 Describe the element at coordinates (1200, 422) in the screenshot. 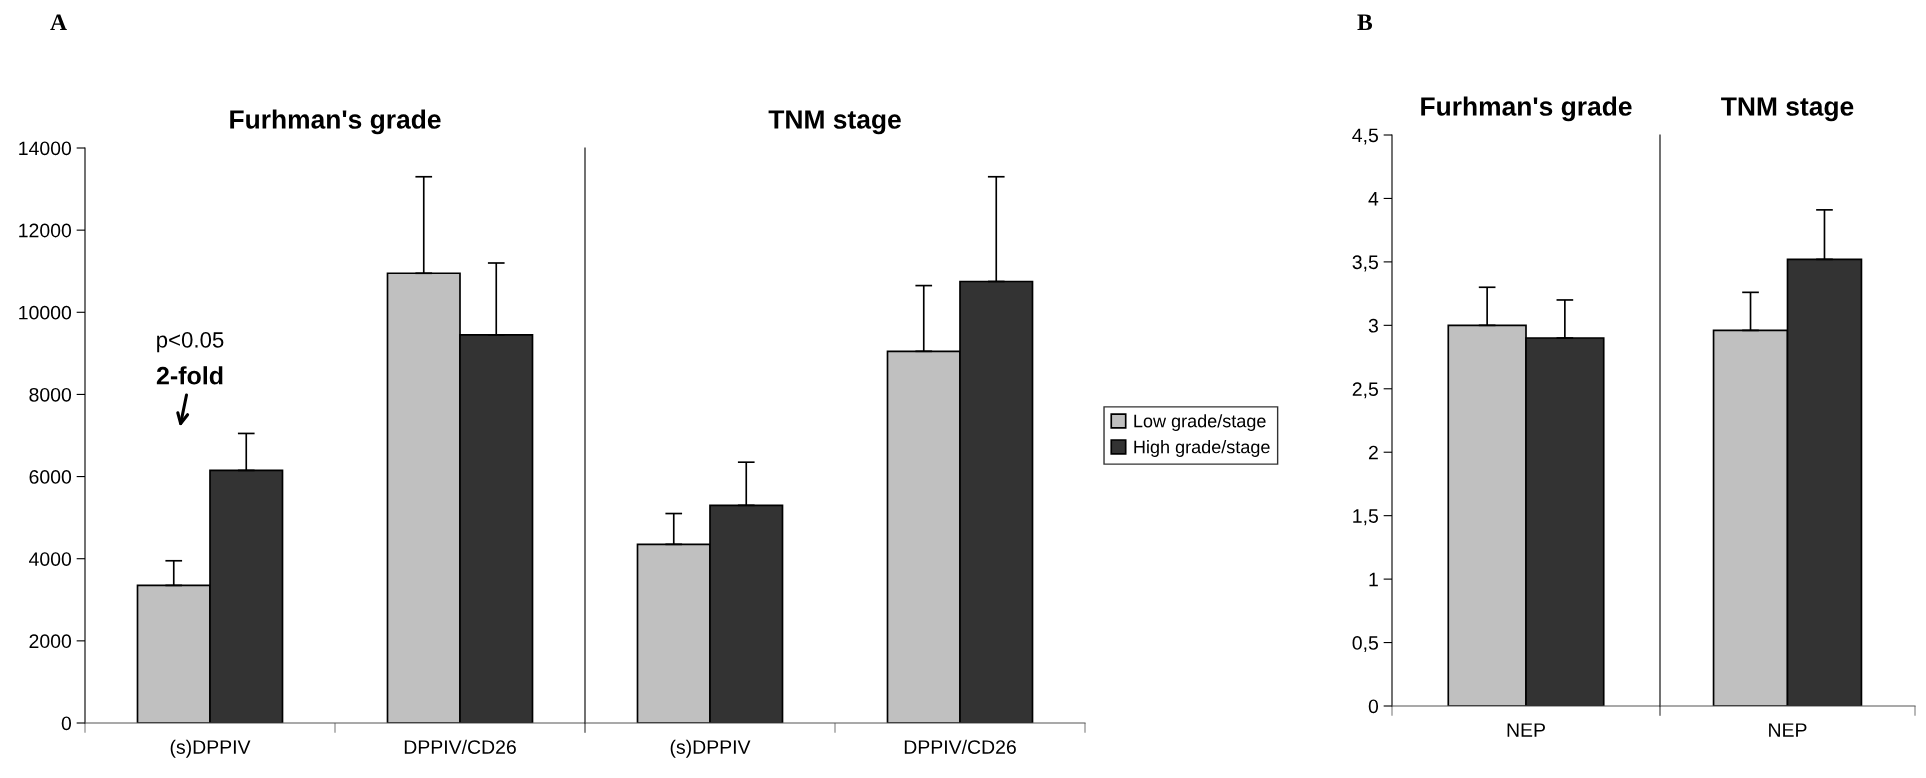

I see `legend-label: Low grade/stage` at that location.